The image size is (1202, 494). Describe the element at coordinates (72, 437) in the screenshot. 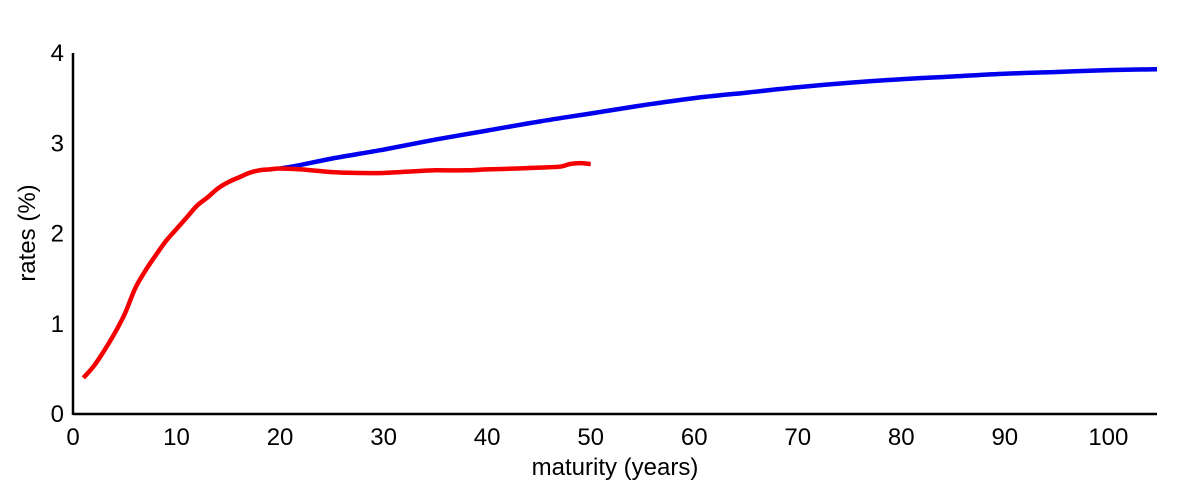

I see `x-tick-label: 0` at that location.